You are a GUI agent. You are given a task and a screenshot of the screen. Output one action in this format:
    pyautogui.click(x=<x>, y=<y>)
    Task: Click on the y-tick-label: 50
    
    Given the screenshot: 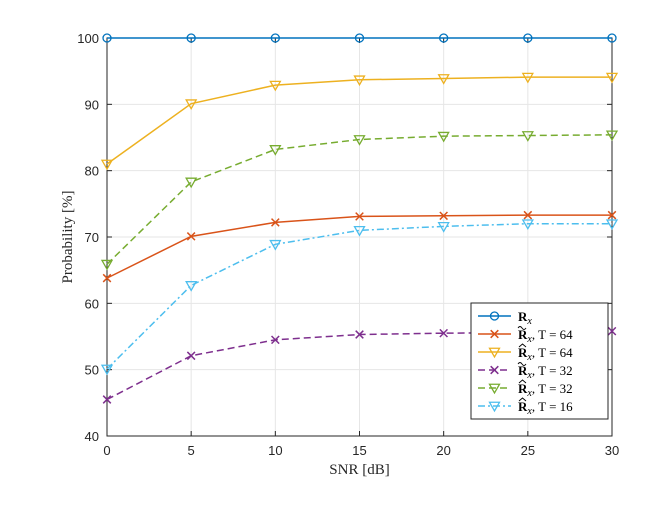 What is the action you would take?
    pyautogui.click(x=92, y=370)
    